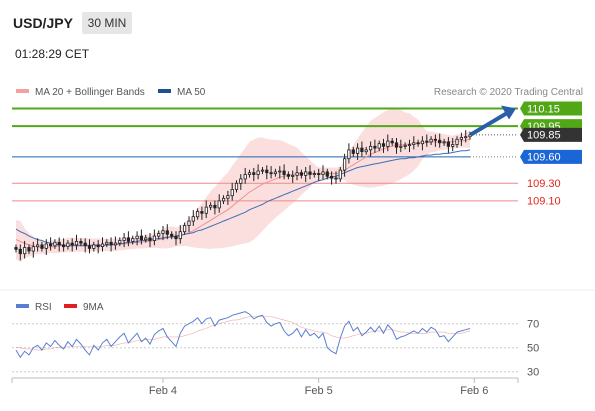 The height and width of the screenshot is (411, 595). What do you see at coordinates (22, 306) in the screenshot?
I see `rsi-legend-swatch` at bounding box center [22, 306].